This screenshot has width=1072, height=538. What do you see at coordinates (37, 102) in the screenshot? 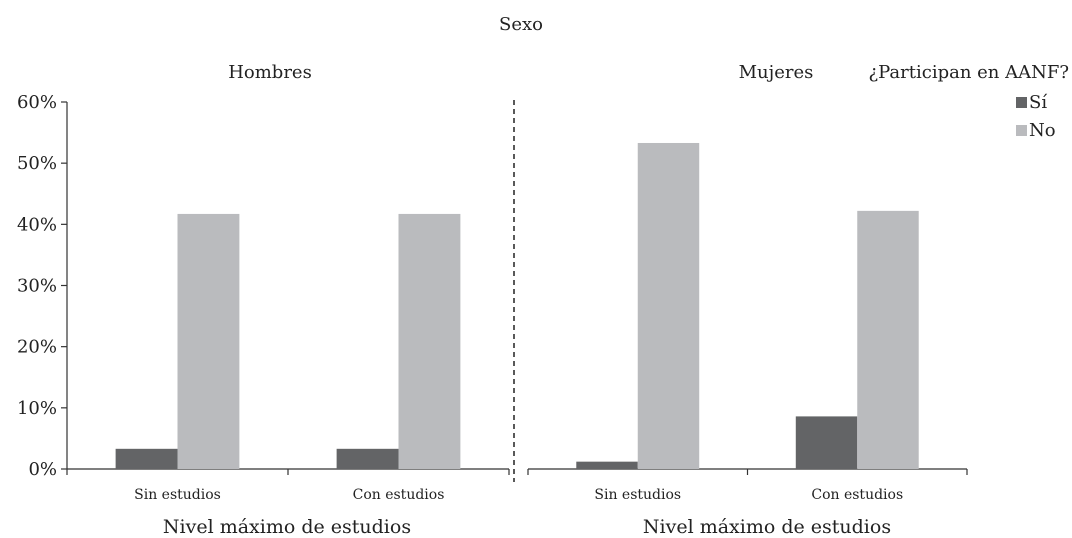
I see `y-tick-label: 60%` at bounding box center [37, 102].